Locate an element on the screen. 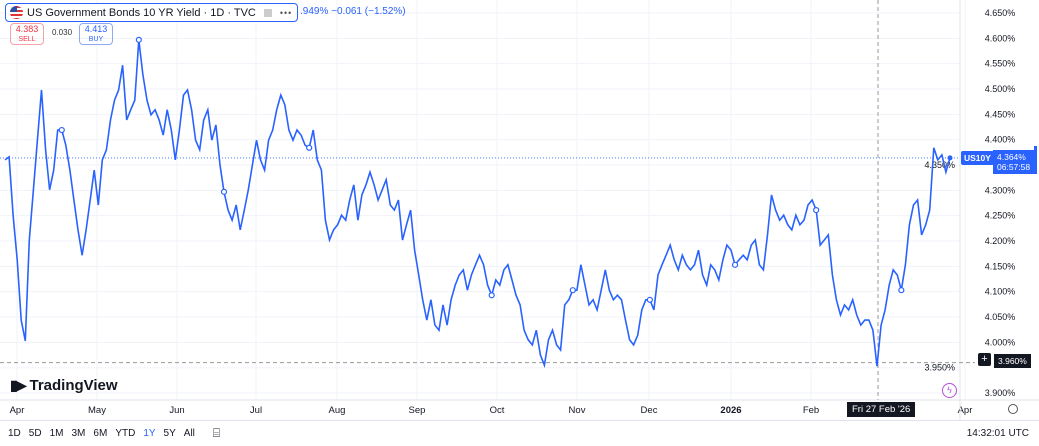 The image size is (1039, 446). range-5d: 5D is located at coordinates (35, 433).